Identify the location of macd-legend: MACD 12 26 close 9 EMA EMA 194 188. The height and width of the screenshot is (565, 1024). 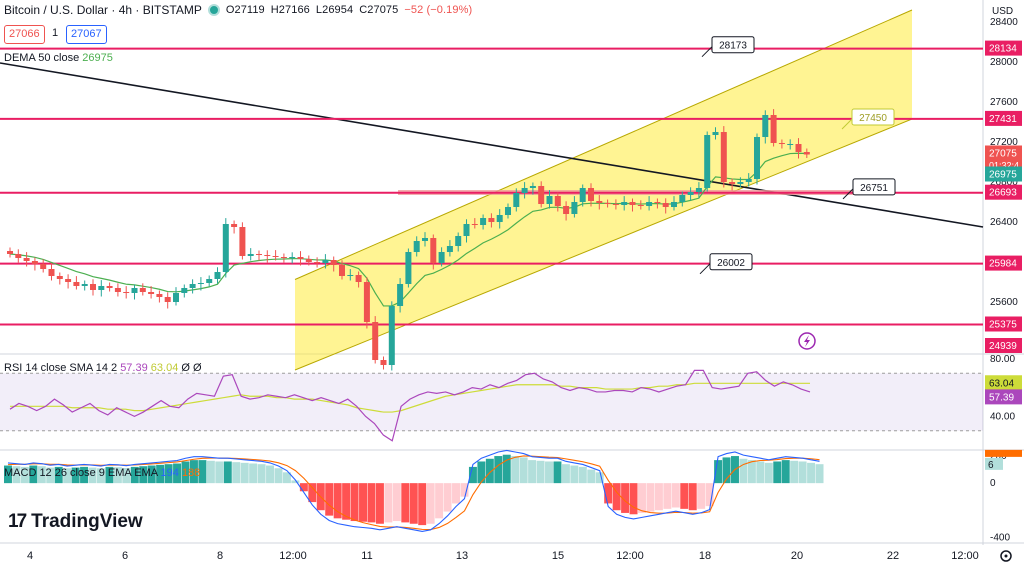
(102, 473).